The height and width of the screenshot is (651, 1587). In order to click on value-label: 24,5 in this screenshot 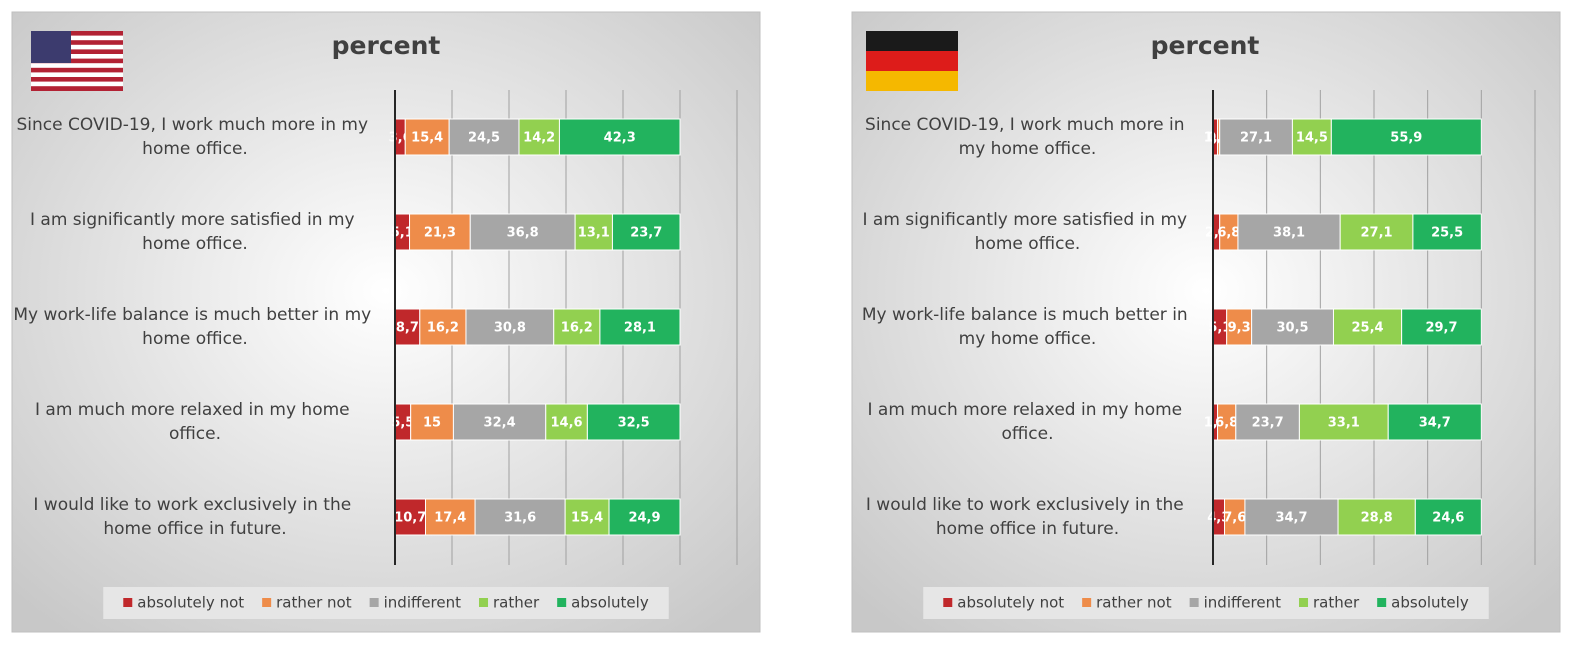, I will do `click(484, 138)`.